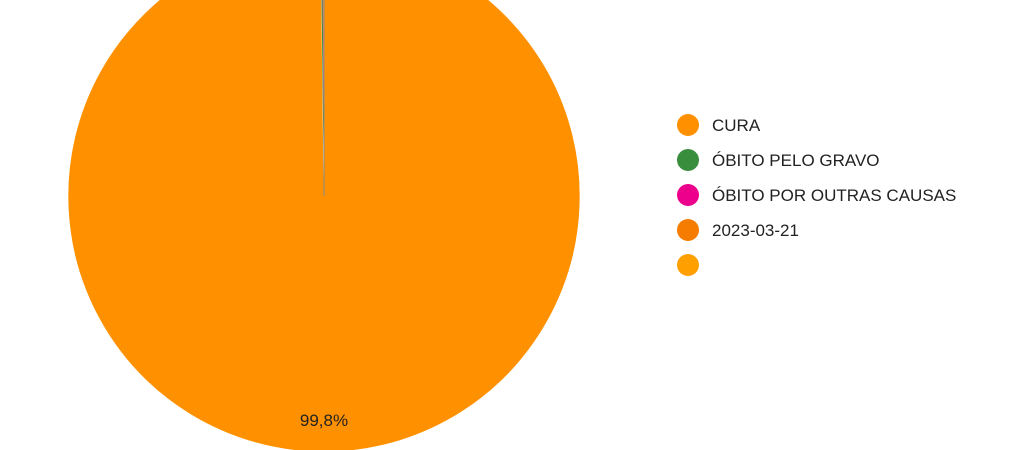 The height and width of the screenshot is (450, 1031). Describe the element at coordinates (736, 125) in the screenshot. I see `legend-label-0: CURA` at that location.